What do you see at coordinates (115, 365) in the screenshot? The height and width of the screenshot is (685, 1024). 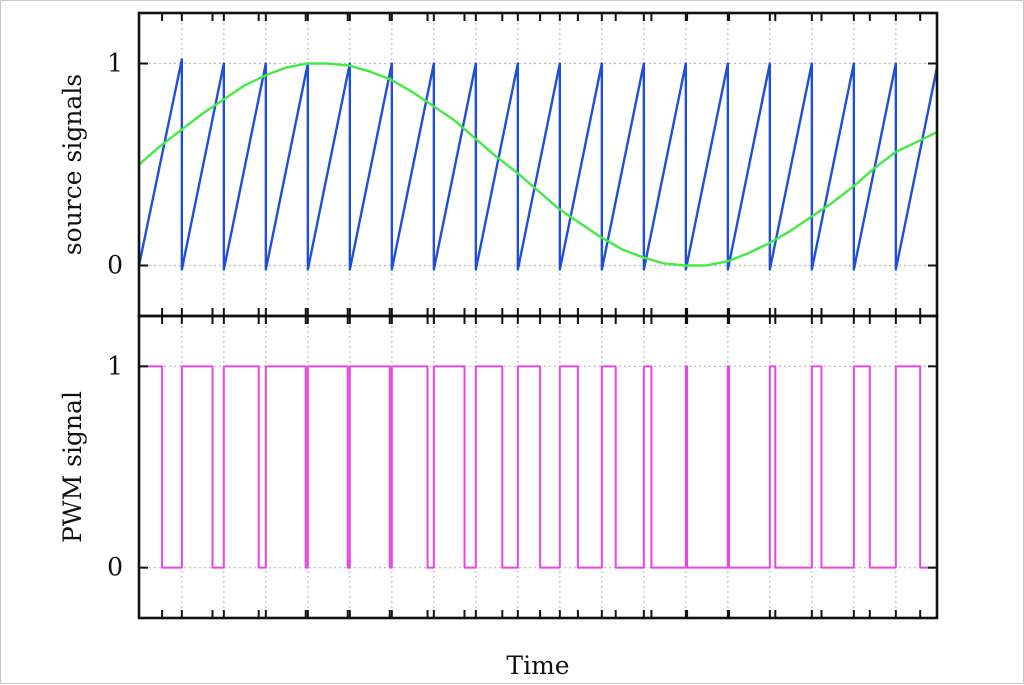 I see `y-tick-label-1-1: 1` at bounding box center [115, 365].